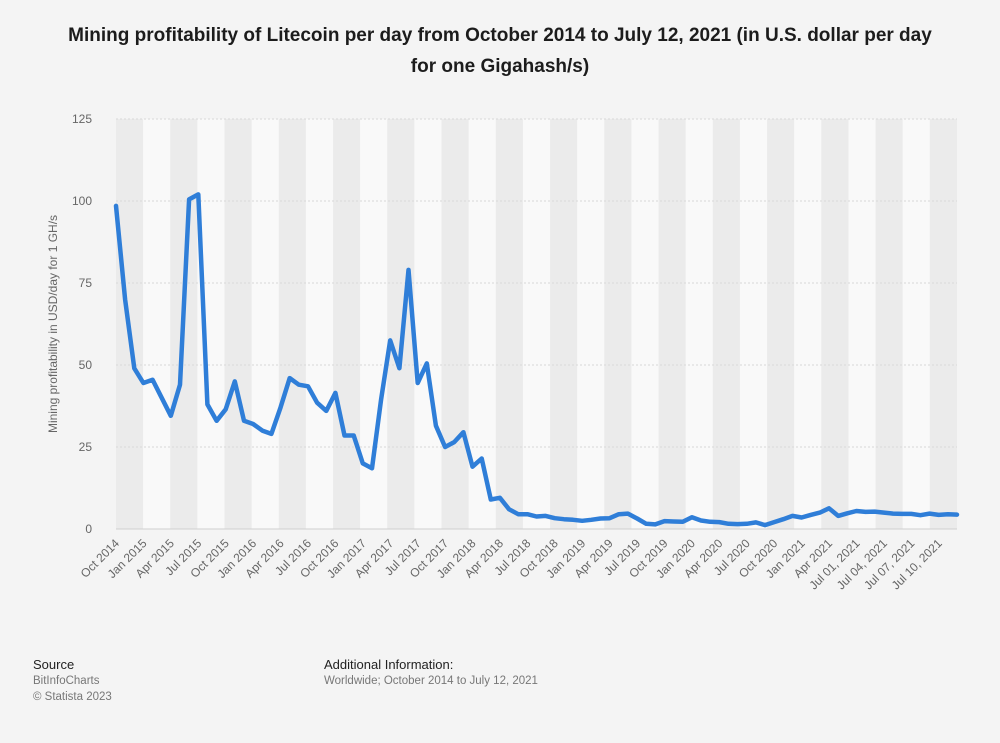  Describe the element at coordinates (431, 681) in the screenshot. I see `additional-info-text: Worldwide; October 2014 to July 12, 2021` at that location.